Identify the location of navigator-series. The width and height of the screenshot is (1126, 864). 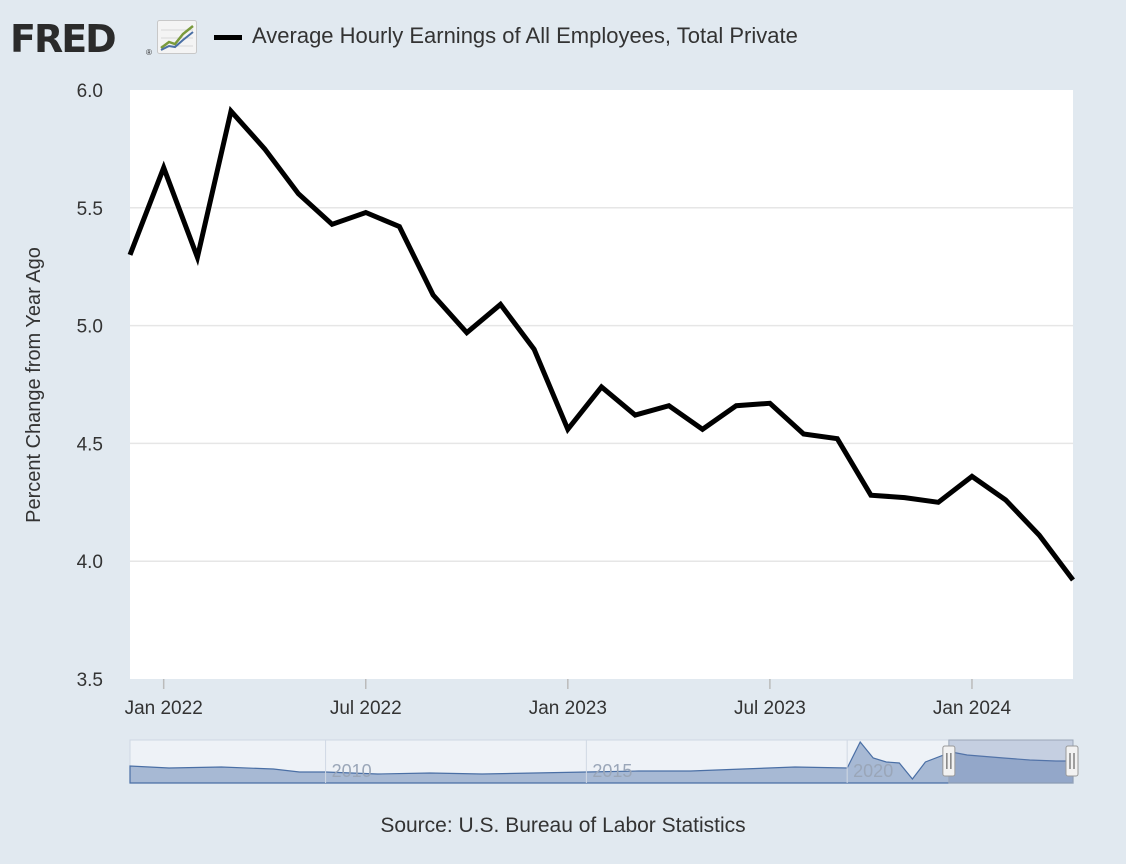
(601, 762).